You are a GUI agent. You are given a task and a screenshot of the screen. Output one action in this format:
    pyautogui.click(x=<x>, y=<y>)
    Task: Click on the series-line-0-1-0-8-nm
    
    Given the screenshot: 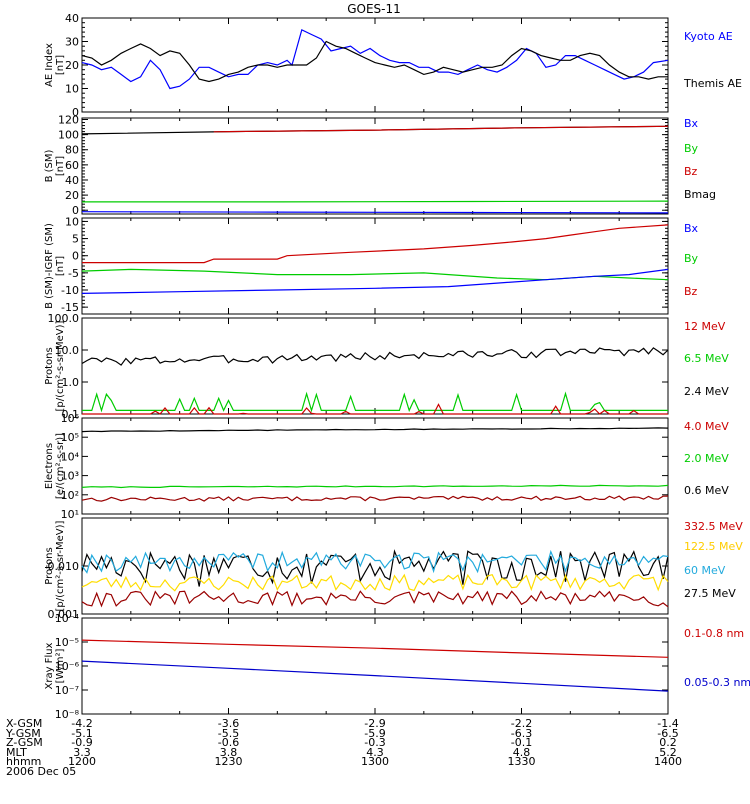 What is the action you would take?
    pyautogui.click(x=375, y=648)
    